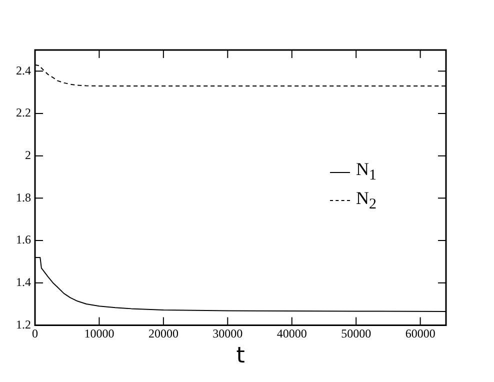 This screenshot has height=382, width=494. What do you see at coordinates (99, 333) in the screenshot?
I see `x-tick-label: 10000` at bounding box center [99, 333].